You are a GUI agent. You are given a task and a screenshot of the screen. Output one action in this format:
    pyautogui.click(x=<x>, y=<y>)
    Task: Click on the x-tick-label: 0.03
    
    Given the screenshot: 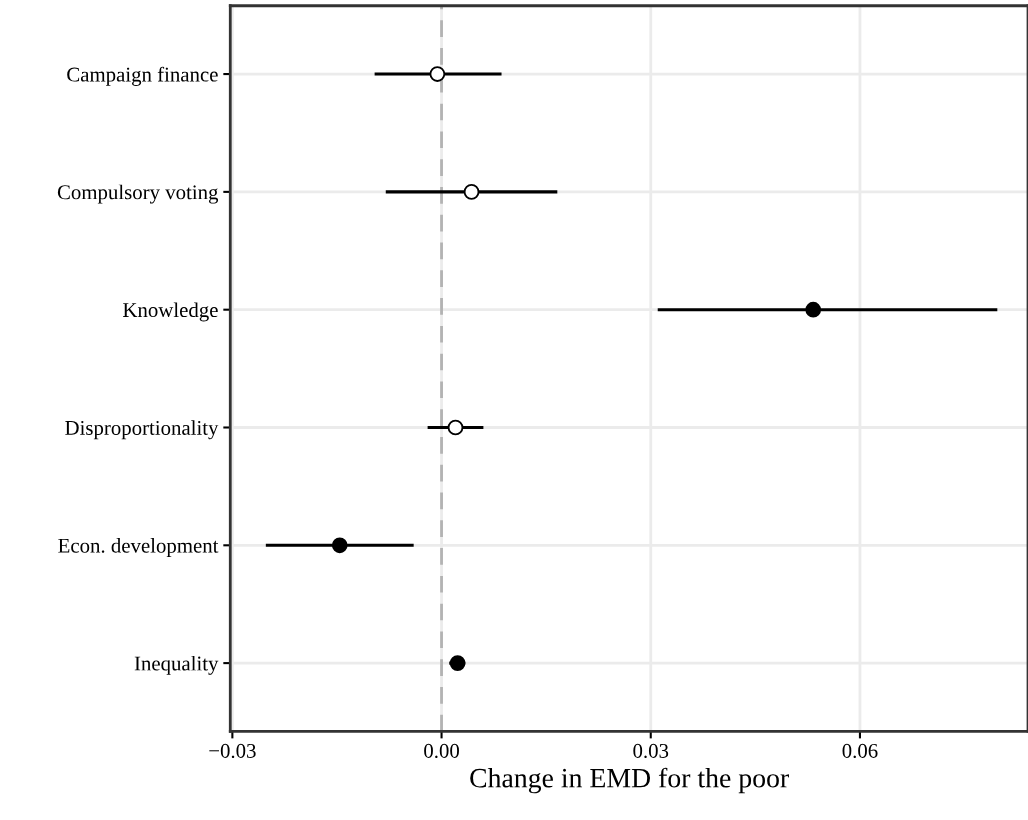 What is the action you would take?
    pyautogui.click(x=651, y=750)
    